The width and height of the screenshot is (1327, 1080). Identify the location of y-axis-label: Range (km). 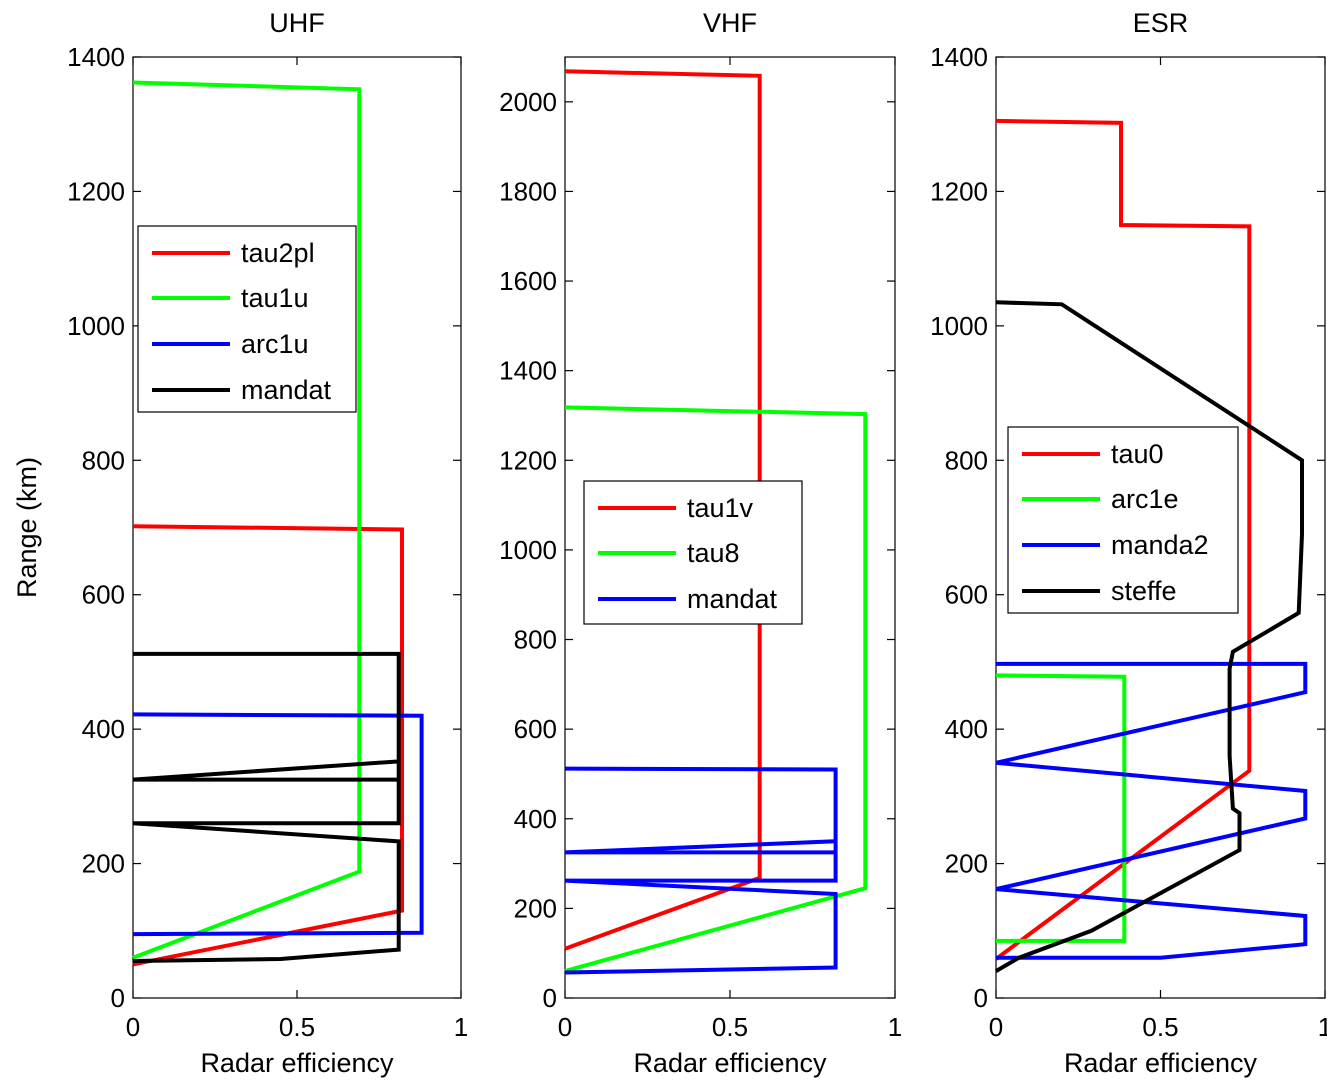
(27, 527).